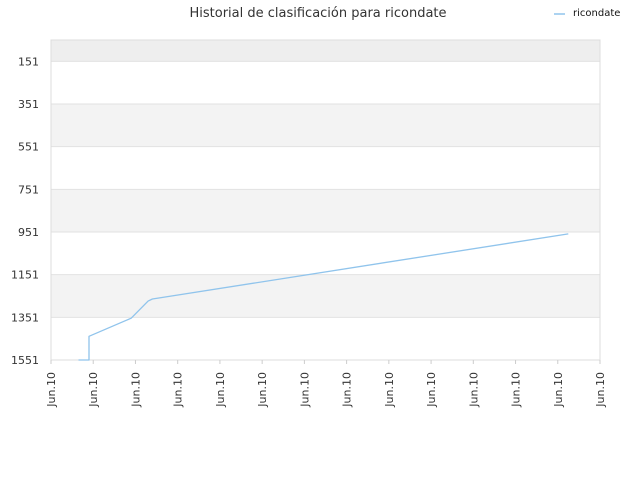 This screenshot has height=480, width=640. I want to click on y-tick-label: 1351, so click(25, 317).